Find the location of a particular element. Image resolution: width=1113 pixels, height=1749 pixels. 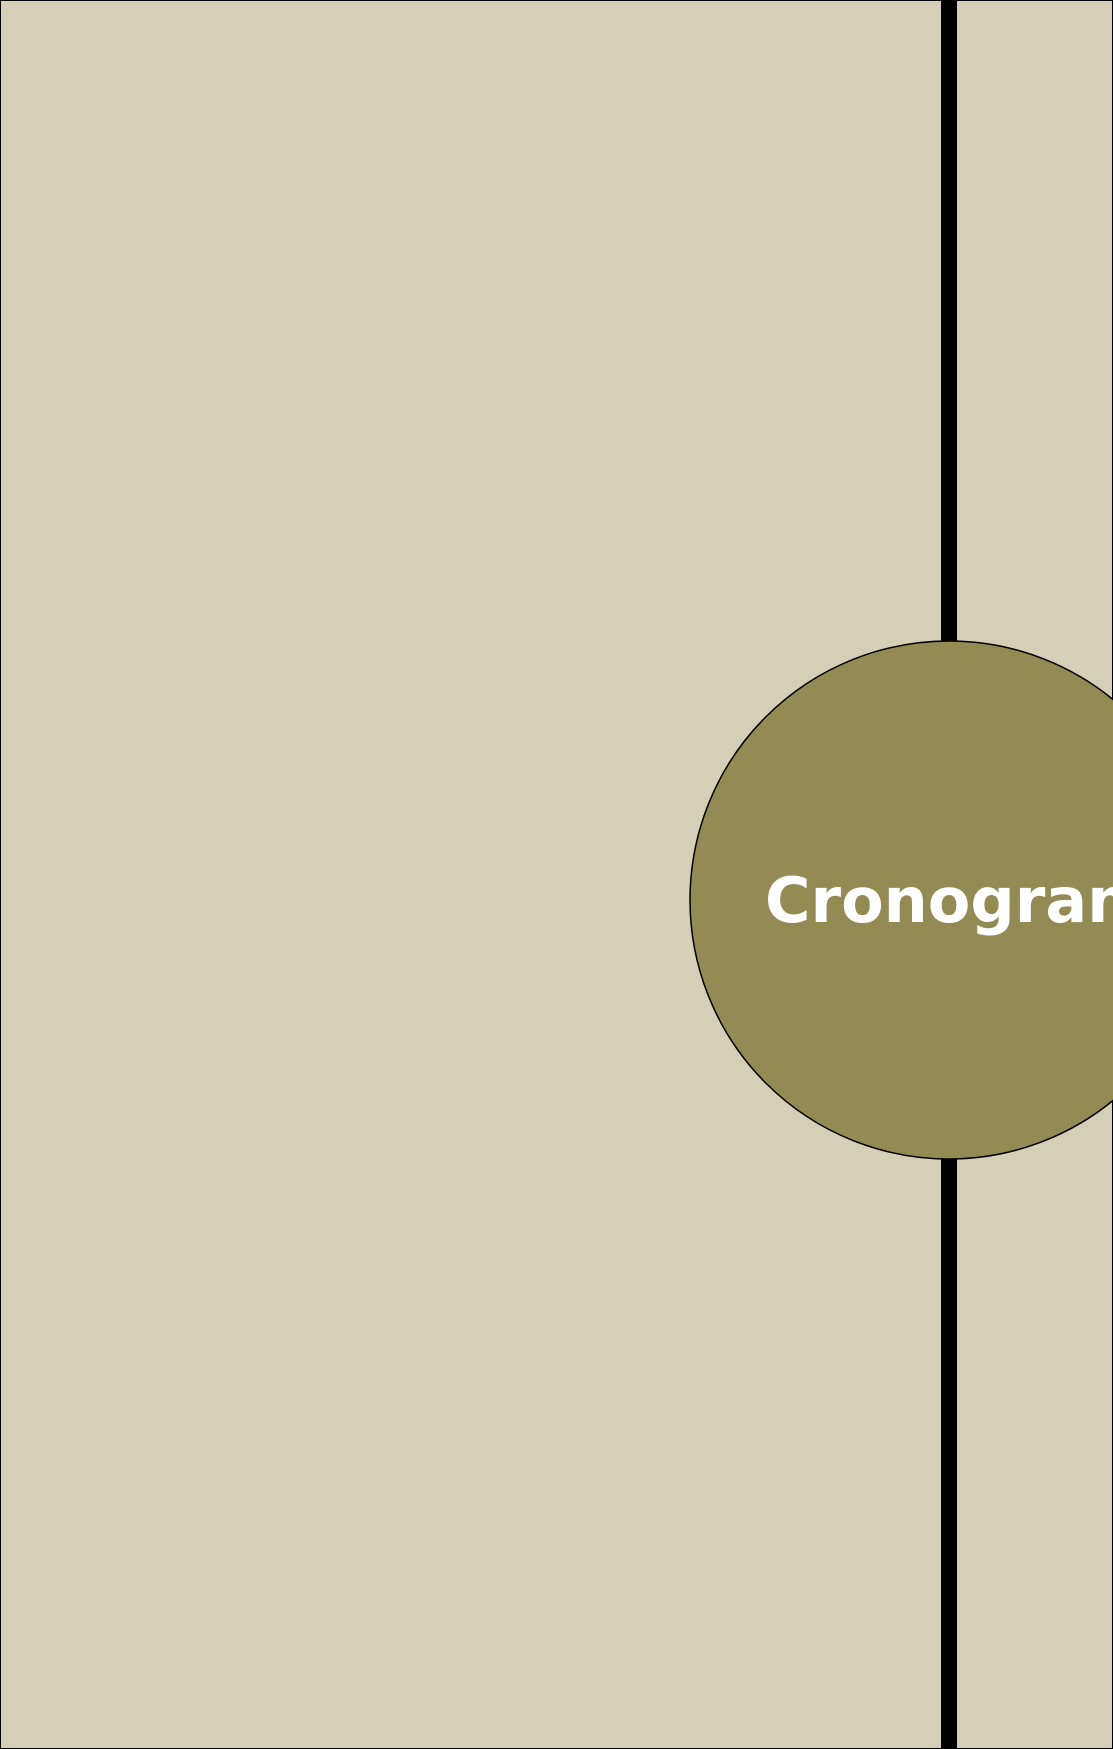

title: Cronogram is located at coordinates (939, 900).